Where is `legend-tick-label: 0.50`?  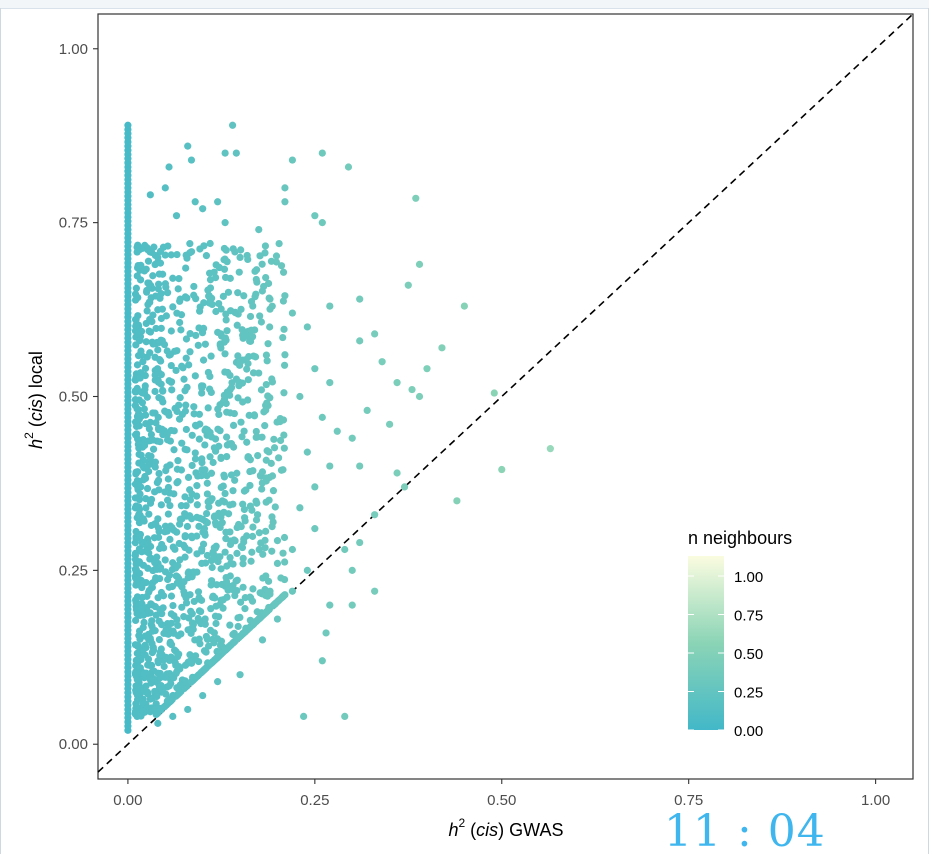 legend-tick-label: 0.50 is located at coordinates (748, 654).